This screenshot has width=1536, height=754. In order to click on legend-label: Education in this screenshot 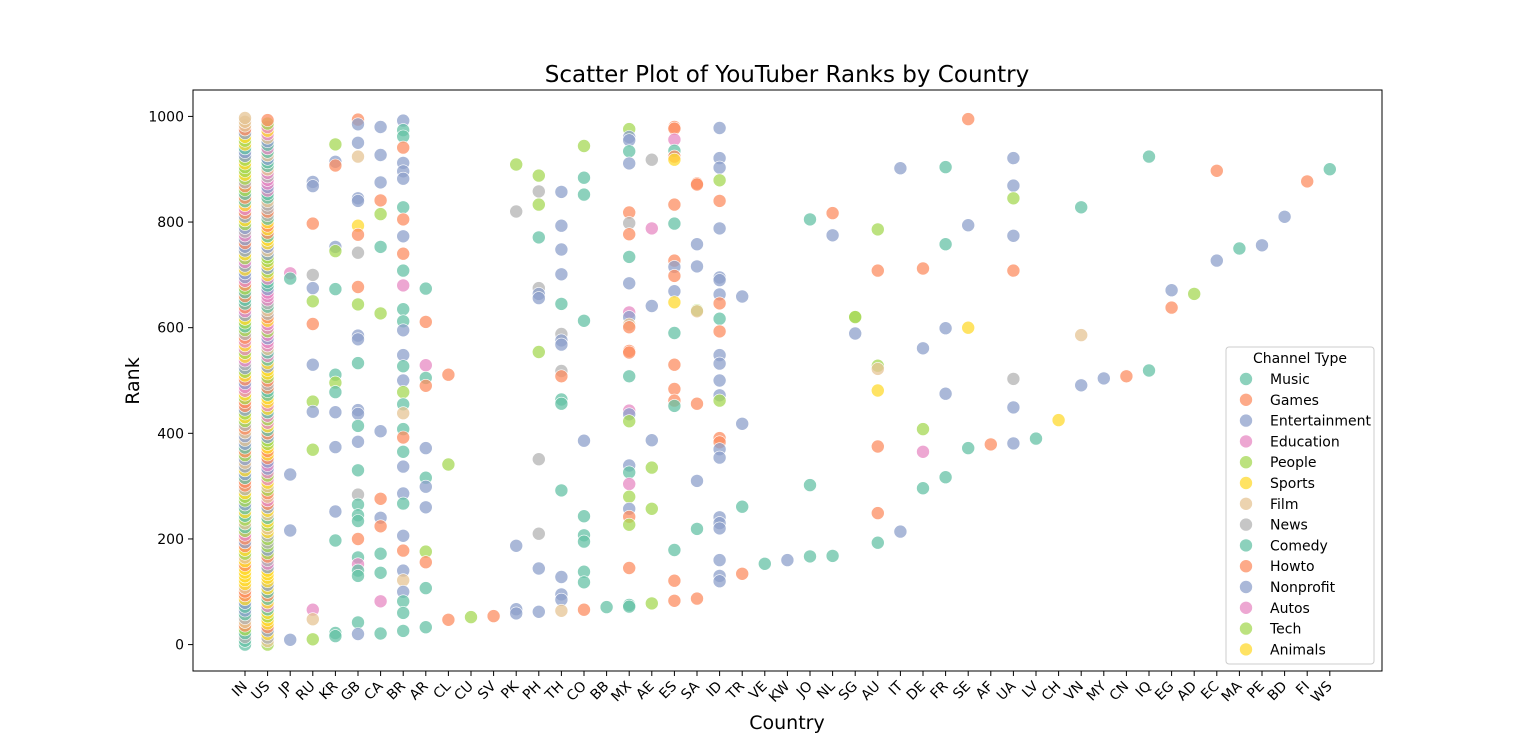, I will do `click(1305, 442)`.